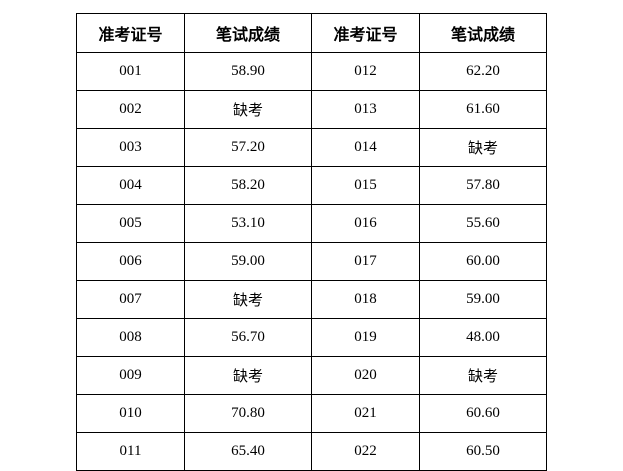 The image size is (623, 471). I want to click on cell-exam-number-left: 011, so click(130, 451).